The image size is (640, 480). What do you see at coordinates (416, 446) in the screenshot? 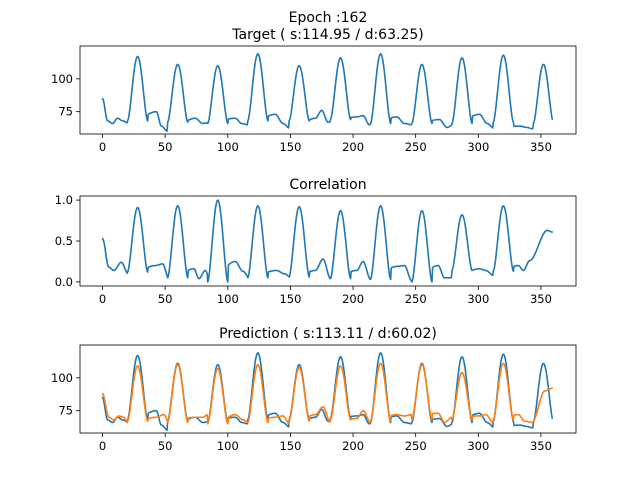
I see `prediction-x-tick-label: 250` at bounding box center [416, 446].